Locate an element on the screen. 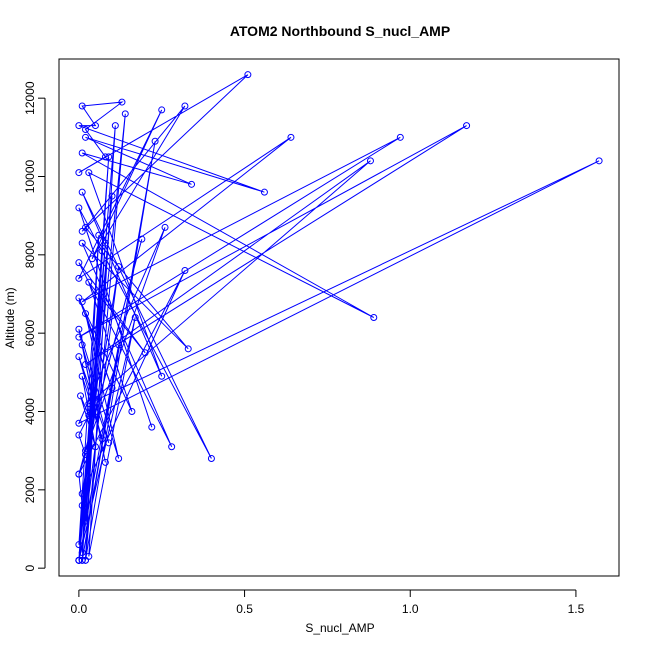 The width and height of the screenshot is (650, 650). x-tick-label: 1.0 is located at coordinates (410, 609).